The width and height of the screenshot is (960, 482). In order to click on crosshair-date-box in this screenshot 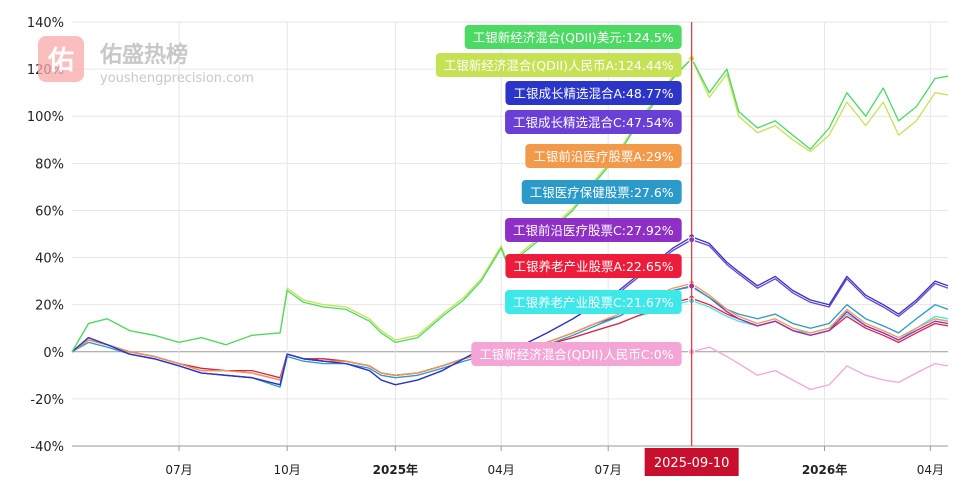, I will do `click(691, 462)`.